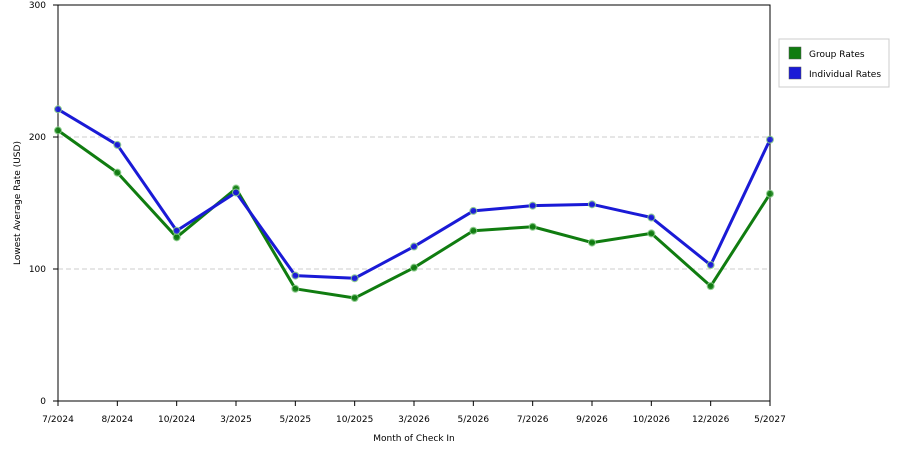  I want to click on x-tick-label: 10/2024, so click(177, 420).